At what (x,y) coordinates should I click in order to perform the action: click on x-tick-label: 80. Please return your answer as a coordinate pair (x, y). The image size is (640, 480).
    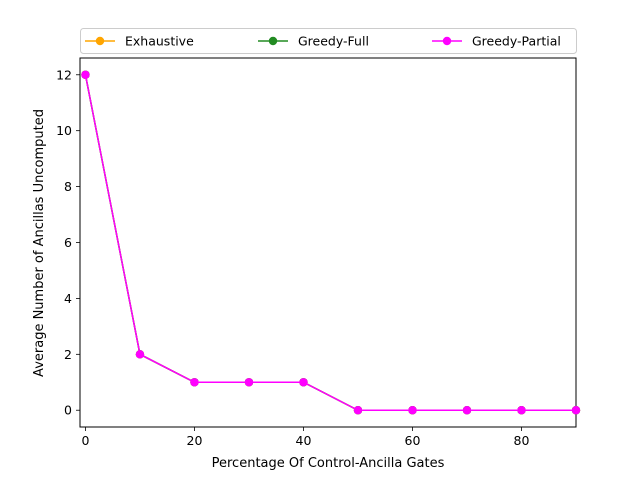
    Looking at the image, I should click on (522, 440).